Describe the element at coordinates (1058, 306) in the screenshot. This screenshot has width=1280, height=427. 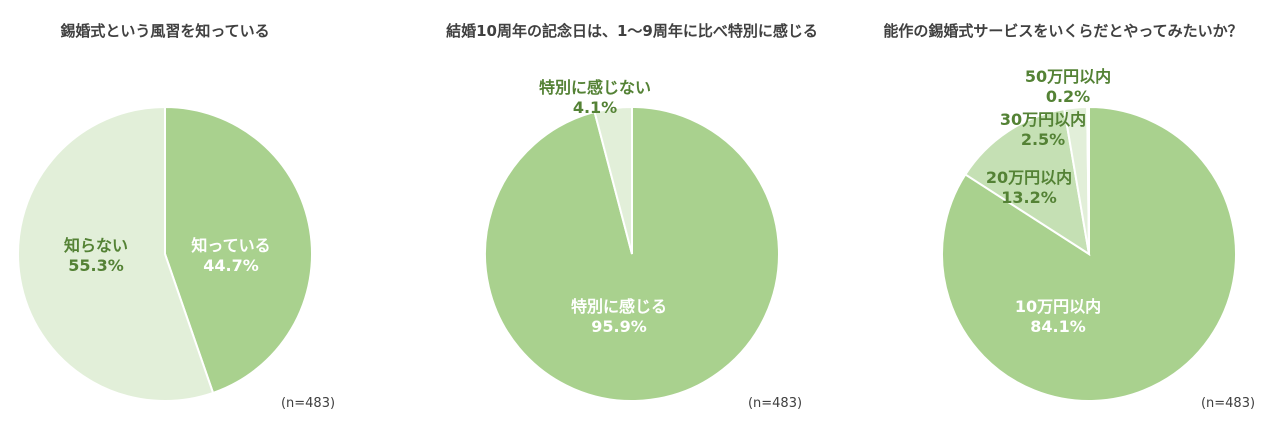
I see `slice-label-3-1: 10万円以内` at that location.